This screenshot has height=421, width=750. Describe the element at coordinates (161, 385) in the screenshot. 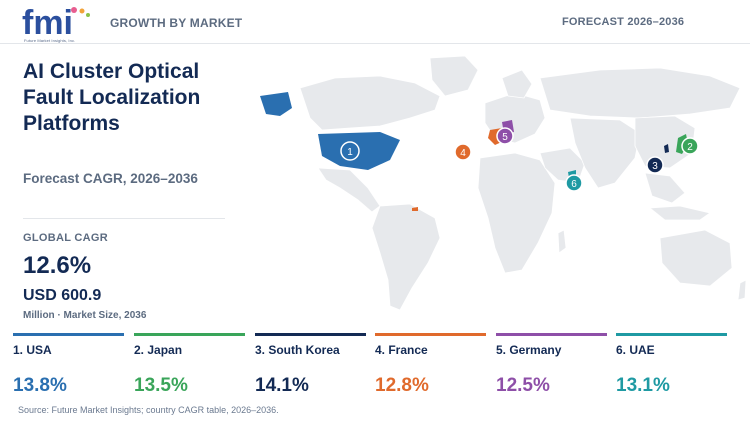

I see `country-cagr: 13.5%` at that location.